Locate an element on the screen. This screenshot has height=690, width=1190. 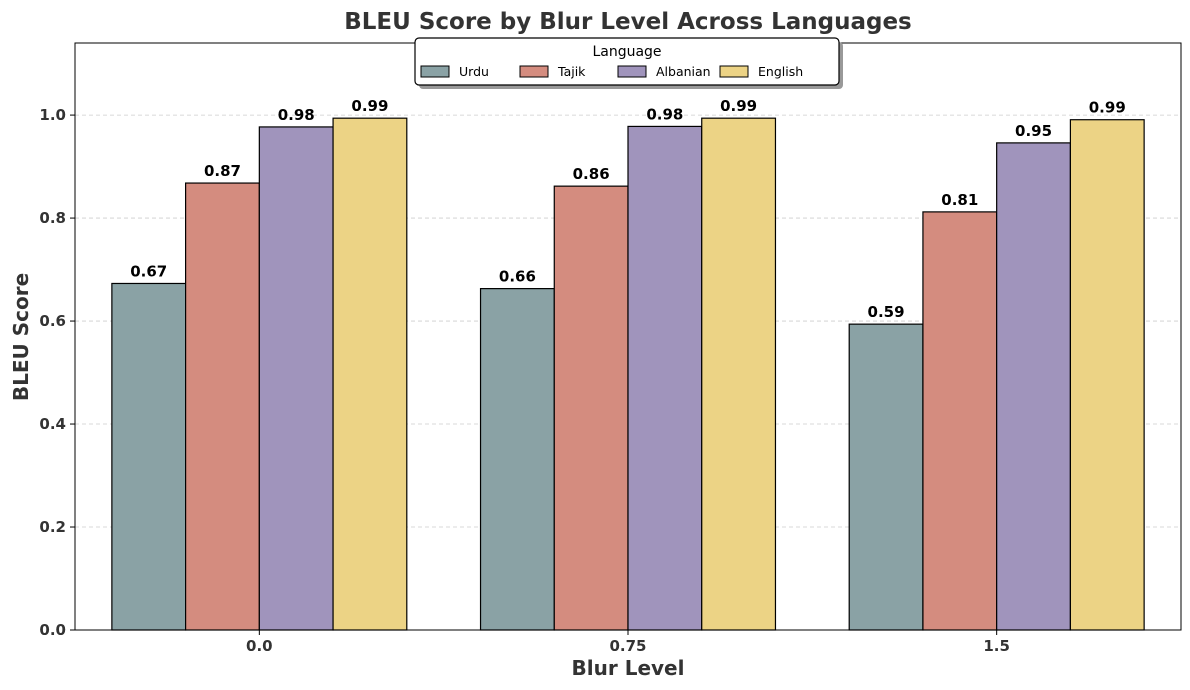
y-tick-label: 0.6 is located at coordinates (52, 321).